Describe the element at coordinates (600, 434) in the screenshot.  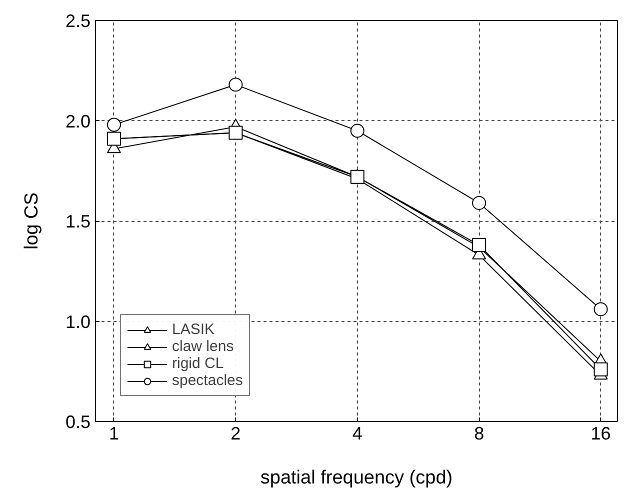
I see `x-tick-label: 16` at that location.